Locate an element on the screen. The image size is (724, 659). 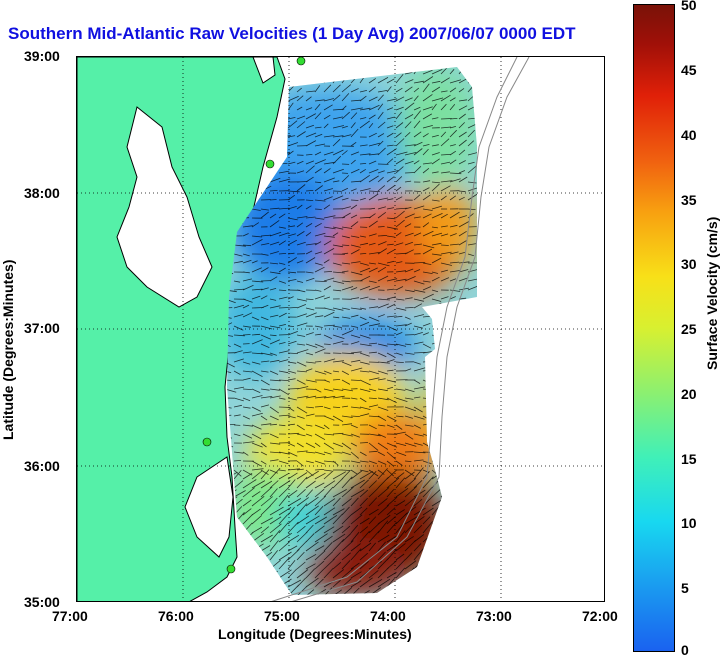
delaware-bay is located at coordinates (264, 70).